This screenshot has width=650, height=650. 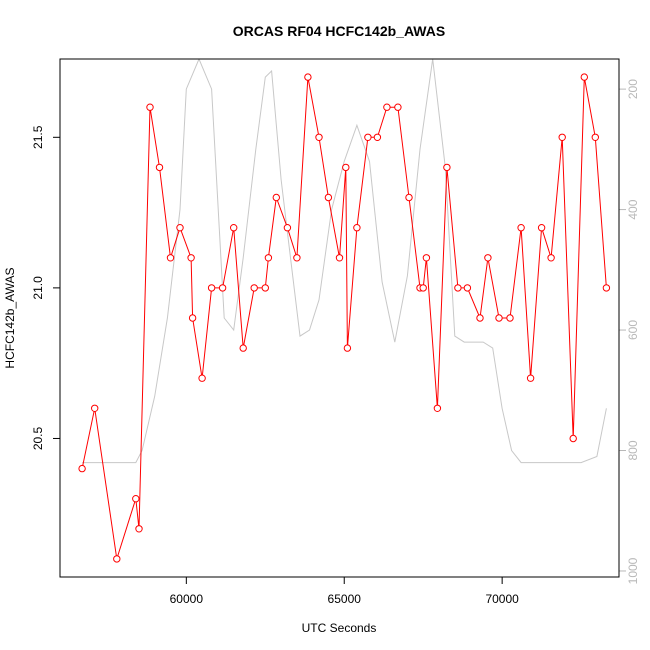 I want to click on y2-tick-label: 200, so click(x=633, y=89).